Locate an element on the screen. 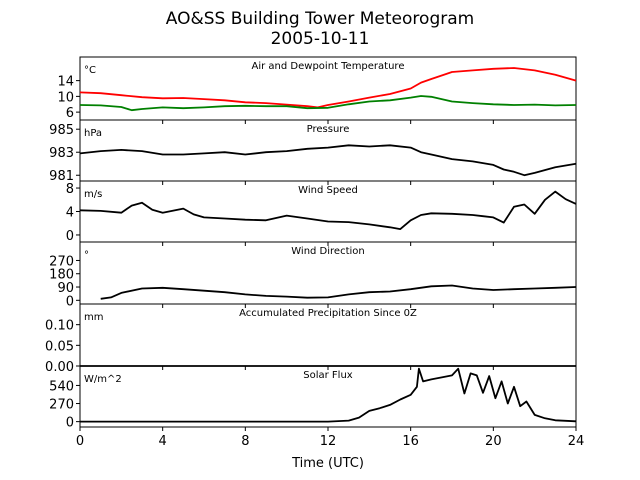 The width and height of the screenshot is (640, 480). panel-title-temp: Air and Dewpoint Temperature is located at coordinates (328, 66).